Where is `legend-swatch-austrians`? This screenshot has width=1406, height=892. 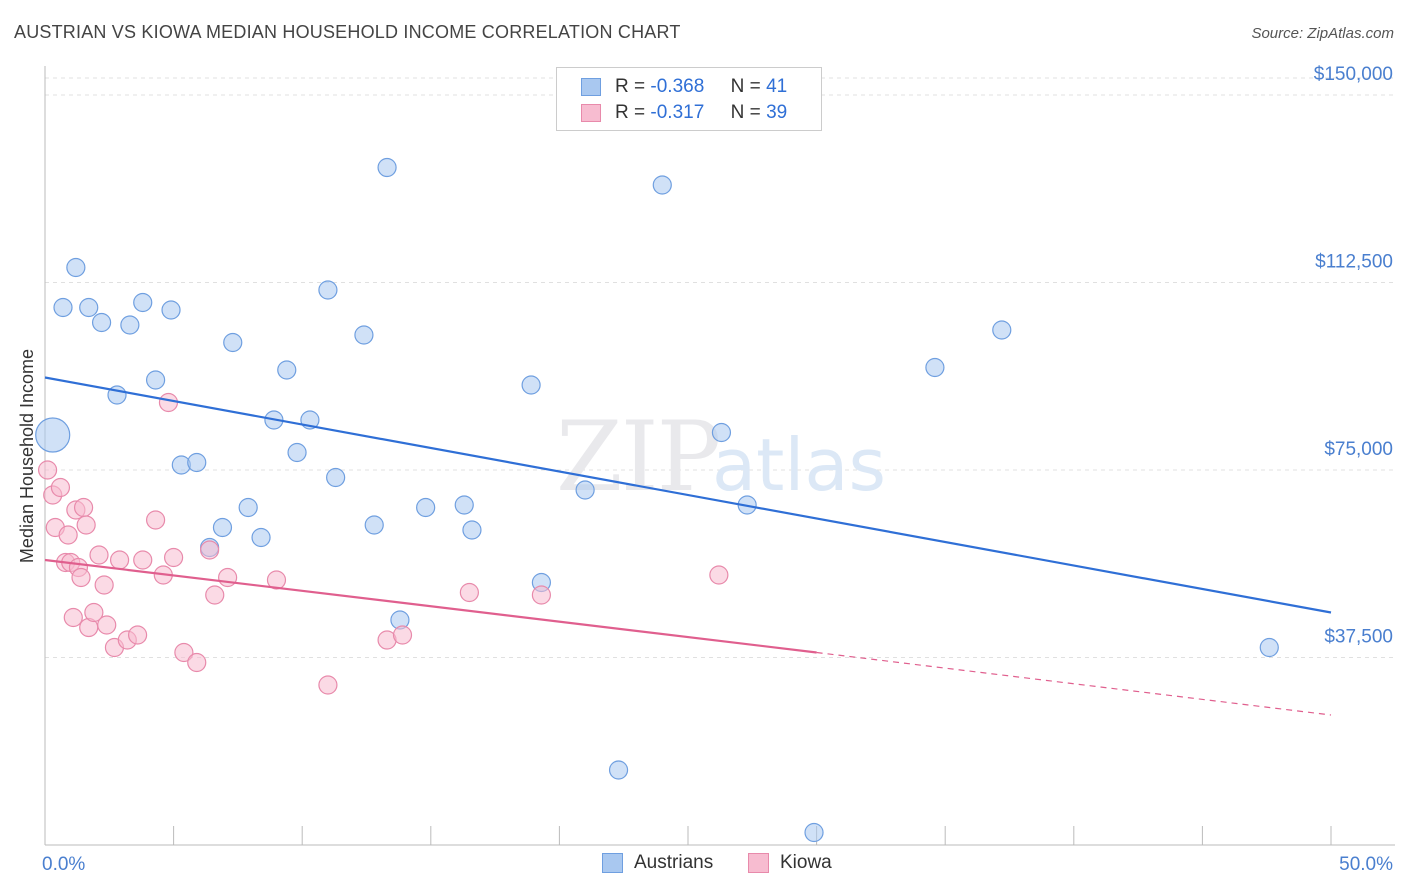 legend-swatch-austrians is located at coordinates (591, 87).